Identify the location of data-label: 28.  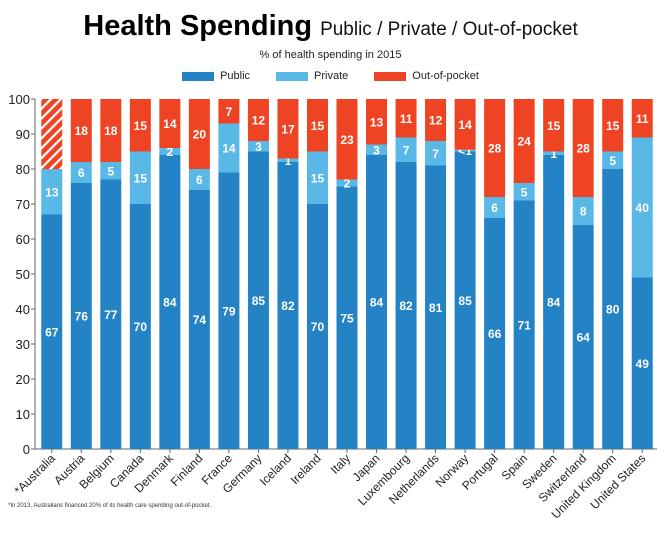
(495, 149).